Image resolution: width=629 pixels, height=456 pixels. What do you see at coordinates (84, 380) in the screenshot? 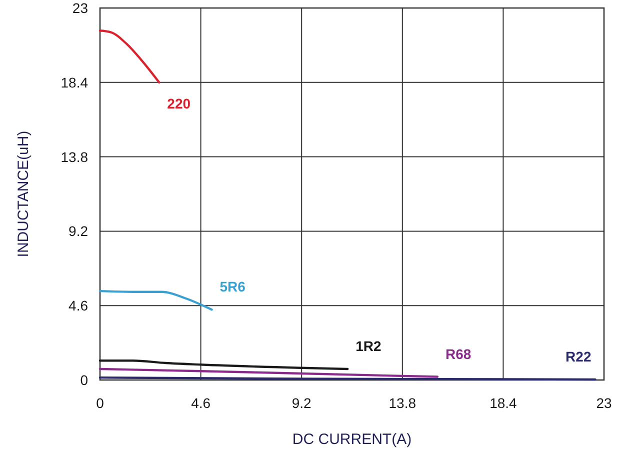
I see `y-tick-label: 0` at bounding box center [84, 380].